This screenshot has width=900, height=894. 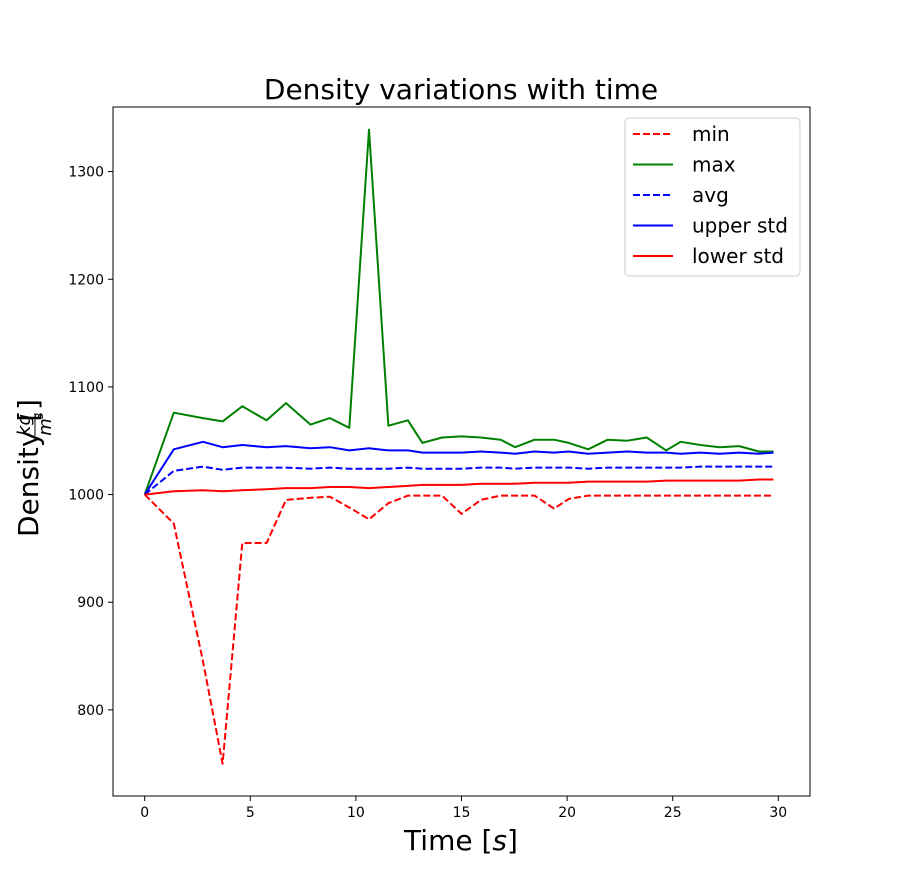 What do you see at coordinates (86, 280) in the screenshot?
I see `y-tick-label: 1200` at bounding box center [86, 280].